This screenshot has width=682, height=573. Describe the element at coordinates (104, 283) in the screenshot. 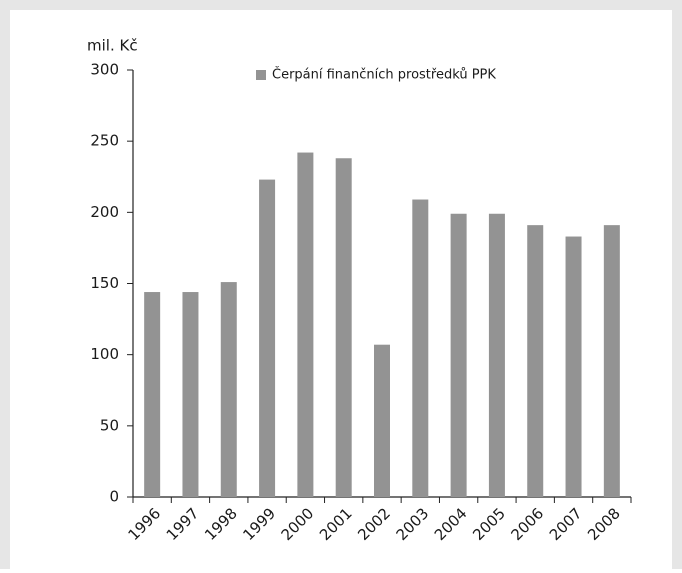

I see `y-tick-label: 150` at that location.